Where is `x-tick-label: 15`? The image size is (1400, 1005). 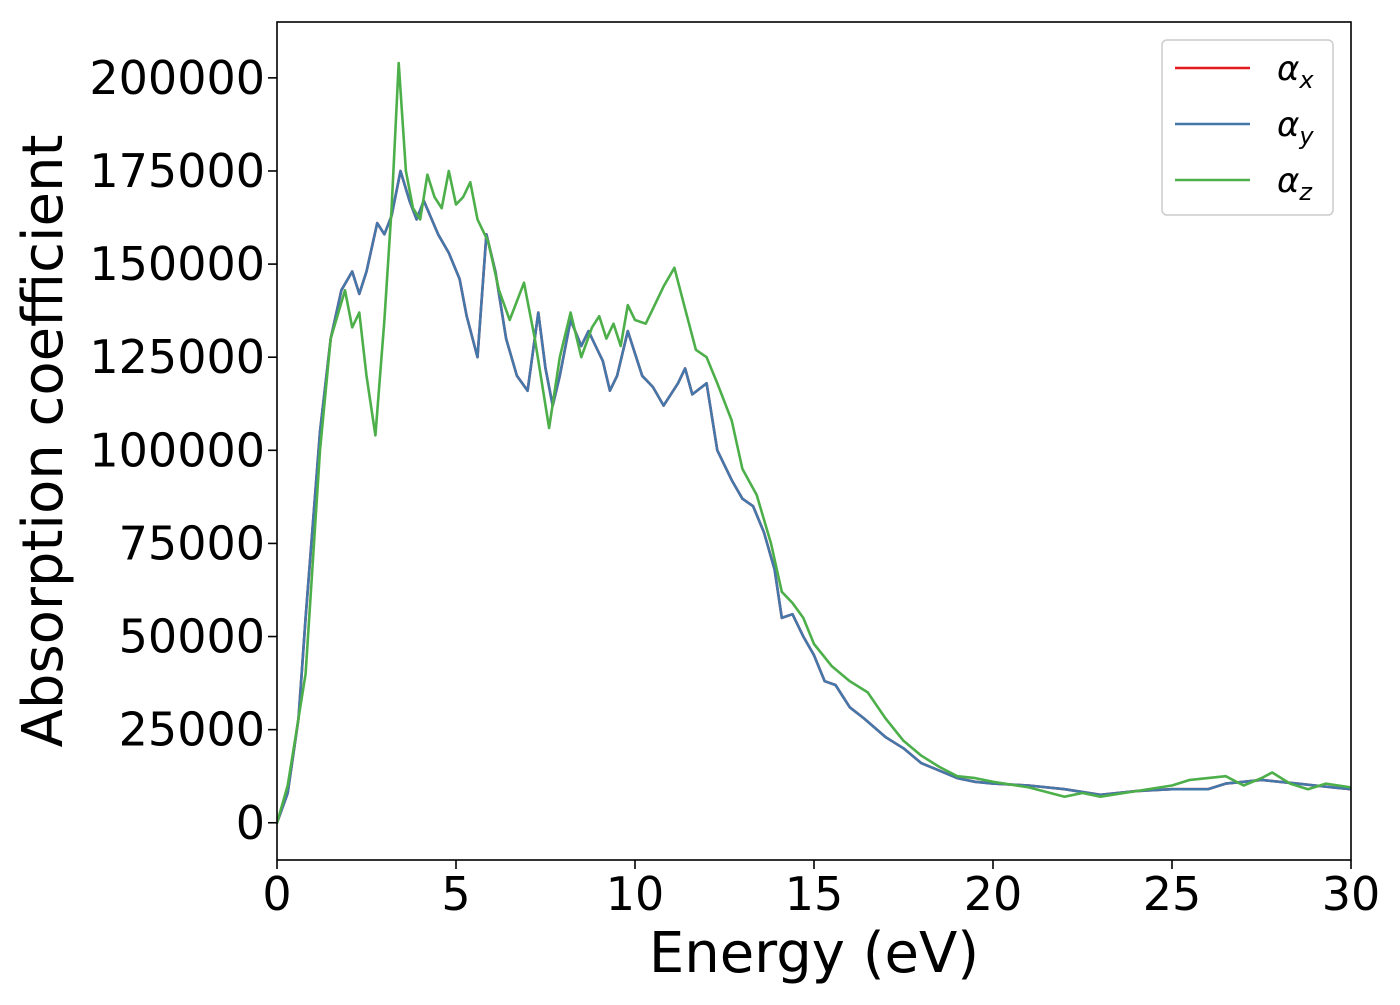 x-tick-label: 15 is located at coordinates (814, 894).